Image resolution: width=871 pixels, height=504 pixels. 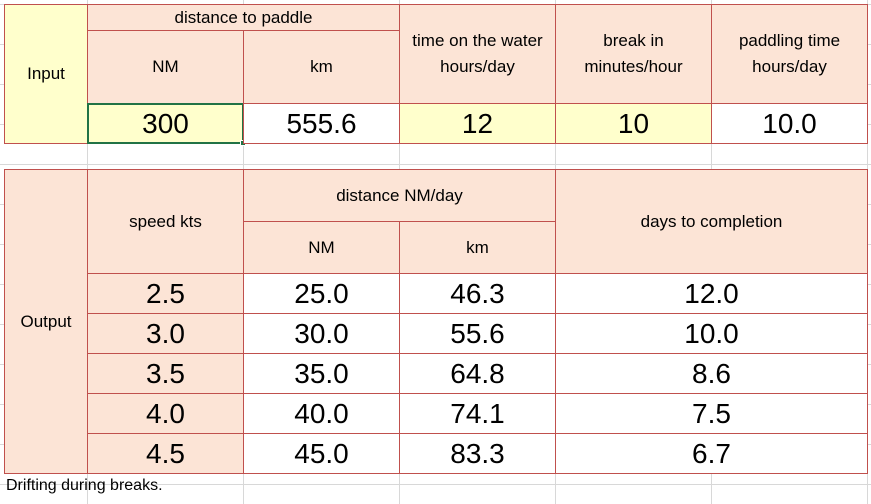 What do you see at coordinates (321, 333) in the screenshot?
I see `nm-per-day-cell: 30.0` at bounding box center [321, 333].